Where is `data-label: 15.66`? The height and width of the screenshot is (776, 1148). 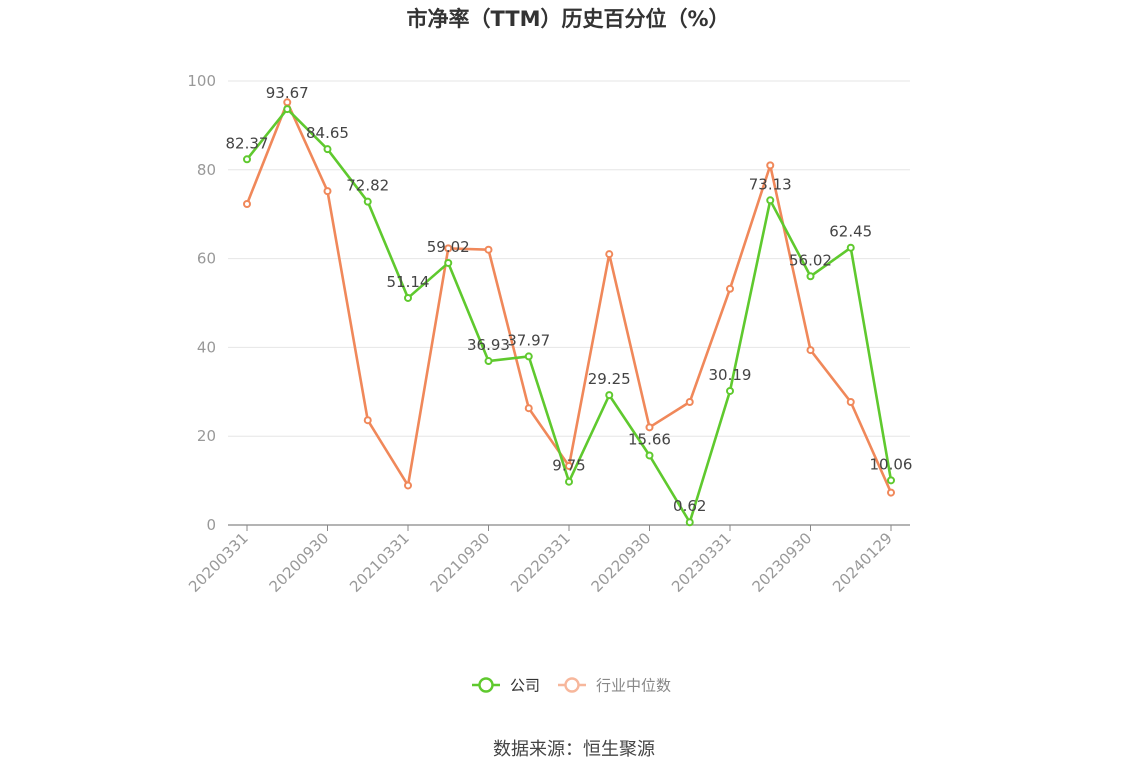 data-label: 15.66 is located at coordinates (649, 439).